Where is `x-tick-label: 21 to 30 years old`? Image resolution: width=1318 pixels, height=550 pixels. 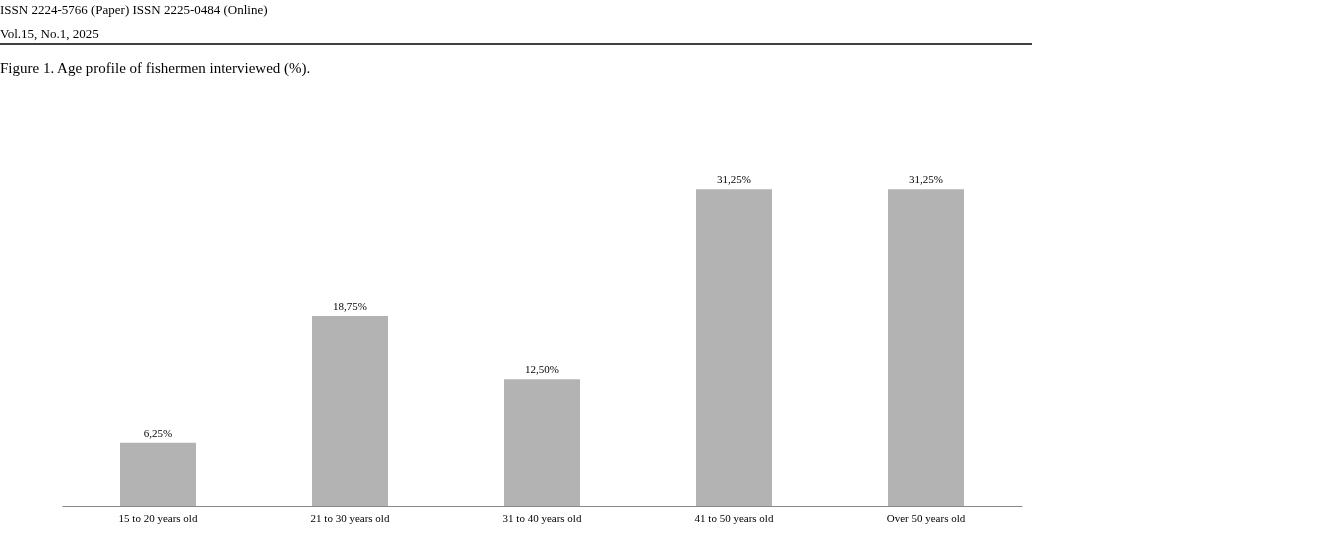
x-tick-label: 21 to 30 years old is located at coordinates (350, 517).